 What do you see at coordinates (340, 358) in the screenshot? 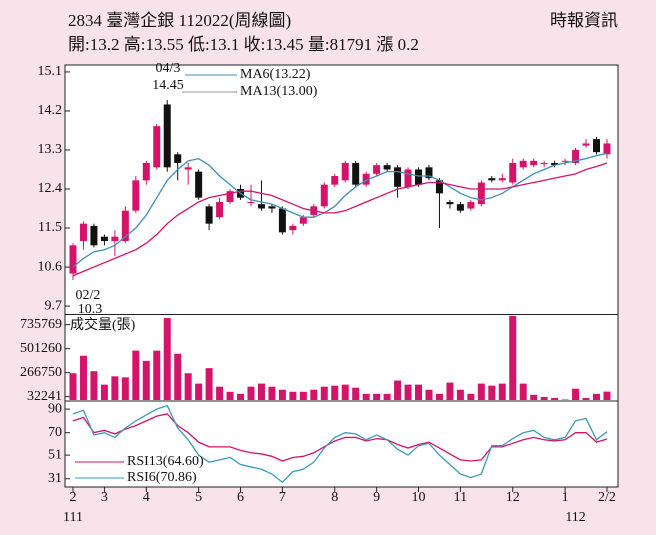
I see `volume-bars` at bounding box center [340, 358].